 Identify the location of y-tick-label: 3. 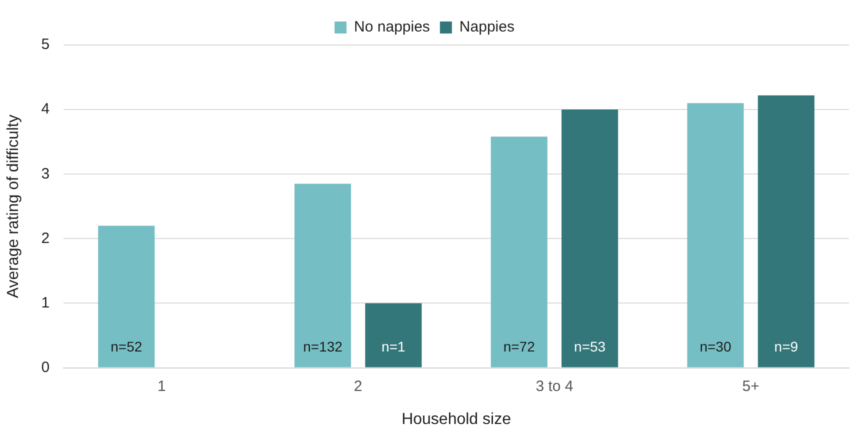
(45, 173).